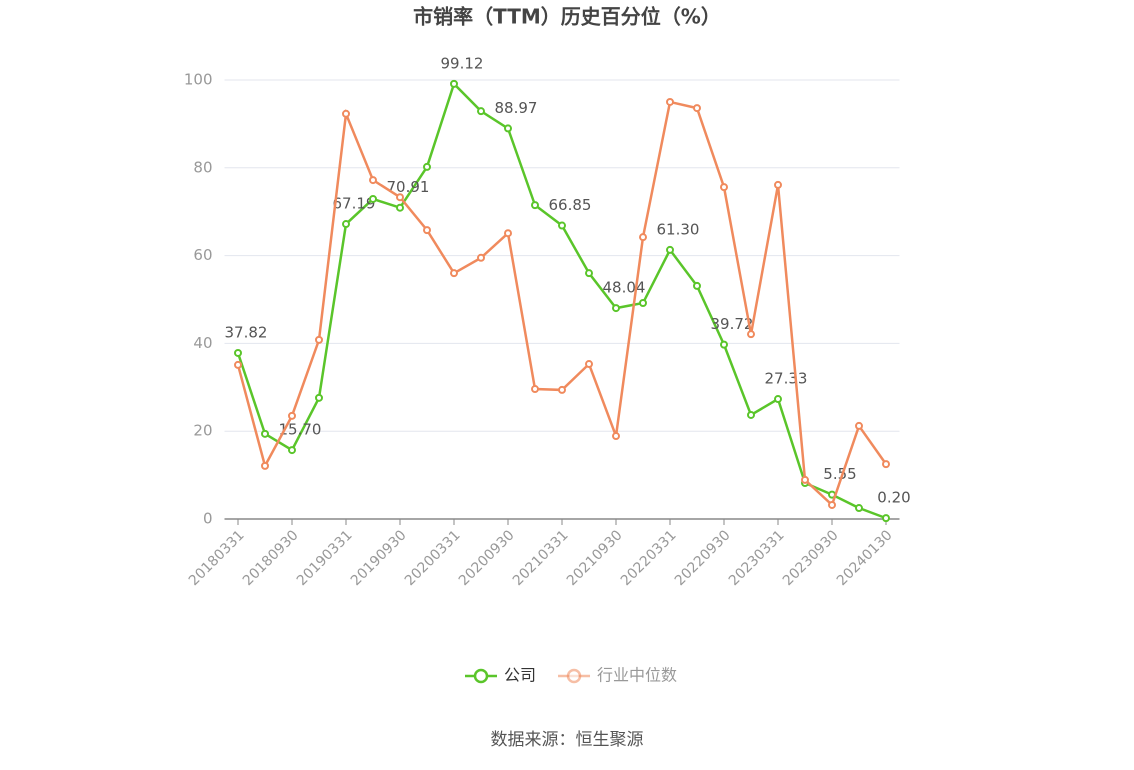 The width and height of the screenshot is (1134, 770). Describe the element at coordinates (300, 430) in the screenshot. I see `data-label: 15.70` at that location.